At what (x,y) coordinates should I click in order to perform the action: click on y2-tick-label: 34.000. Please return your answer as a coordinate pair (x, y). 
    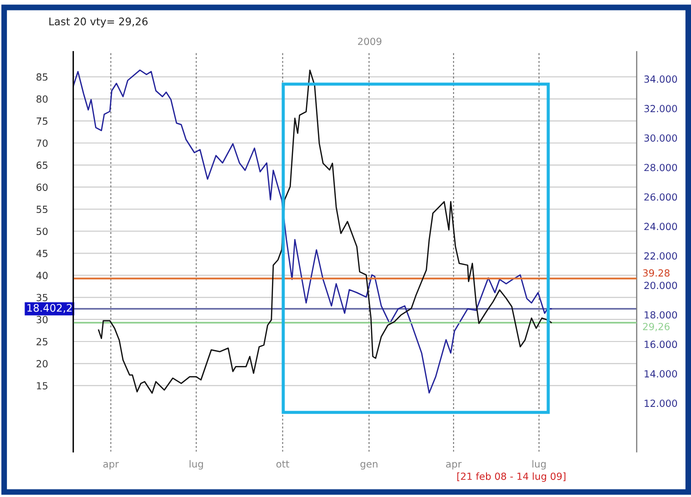
    Looking at the image, I should click on (661, 79).